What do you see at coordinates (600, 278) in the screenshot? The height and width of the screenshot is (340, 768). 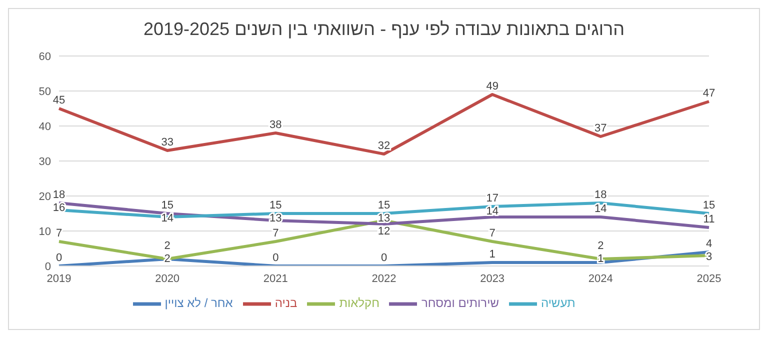 I see `x-tick-label: 2024` at bounding box center [600, 278].